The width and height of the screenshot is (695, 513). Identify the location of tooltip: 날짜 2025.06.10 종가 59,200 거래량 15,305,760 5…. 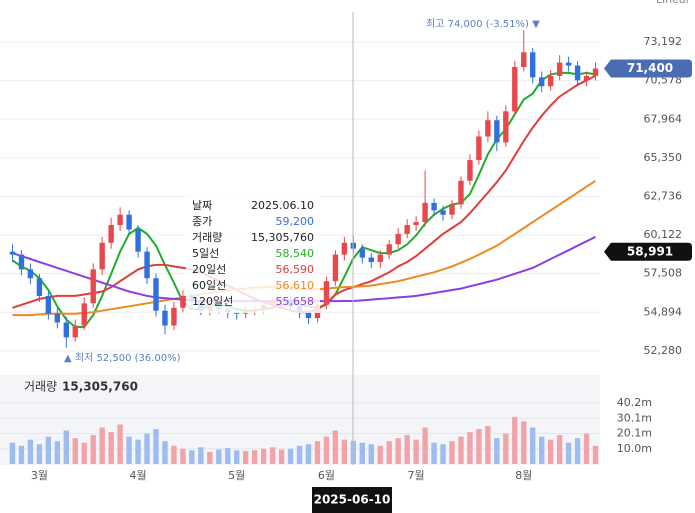
(253, 254).